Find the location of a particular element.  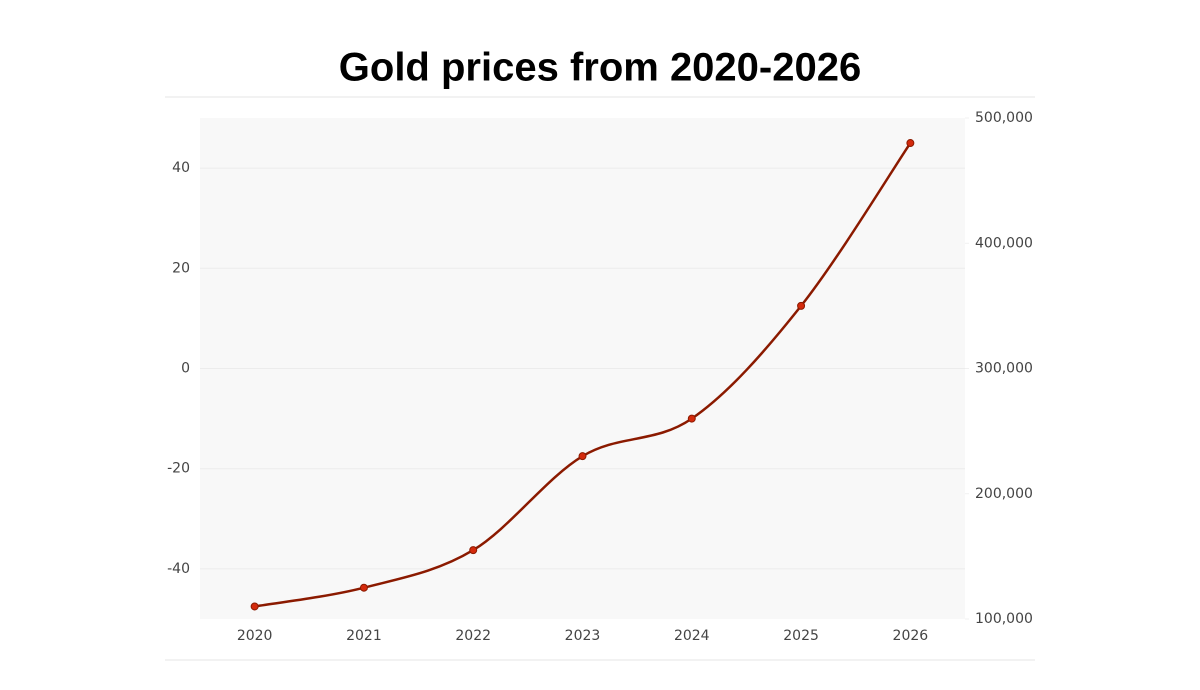

x-tick-label: 2025 is located at coordinates (801, 636).